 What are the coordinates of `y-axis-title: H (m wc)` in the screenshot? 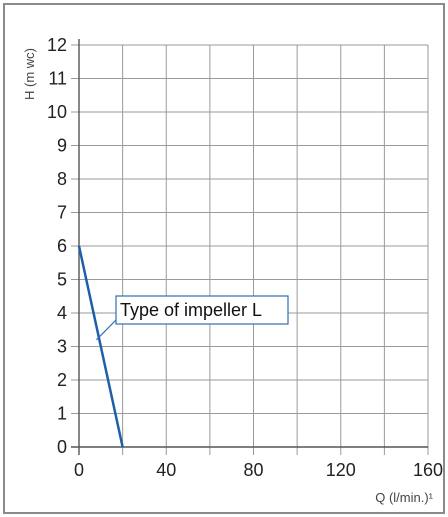 It's located at (29, 74).